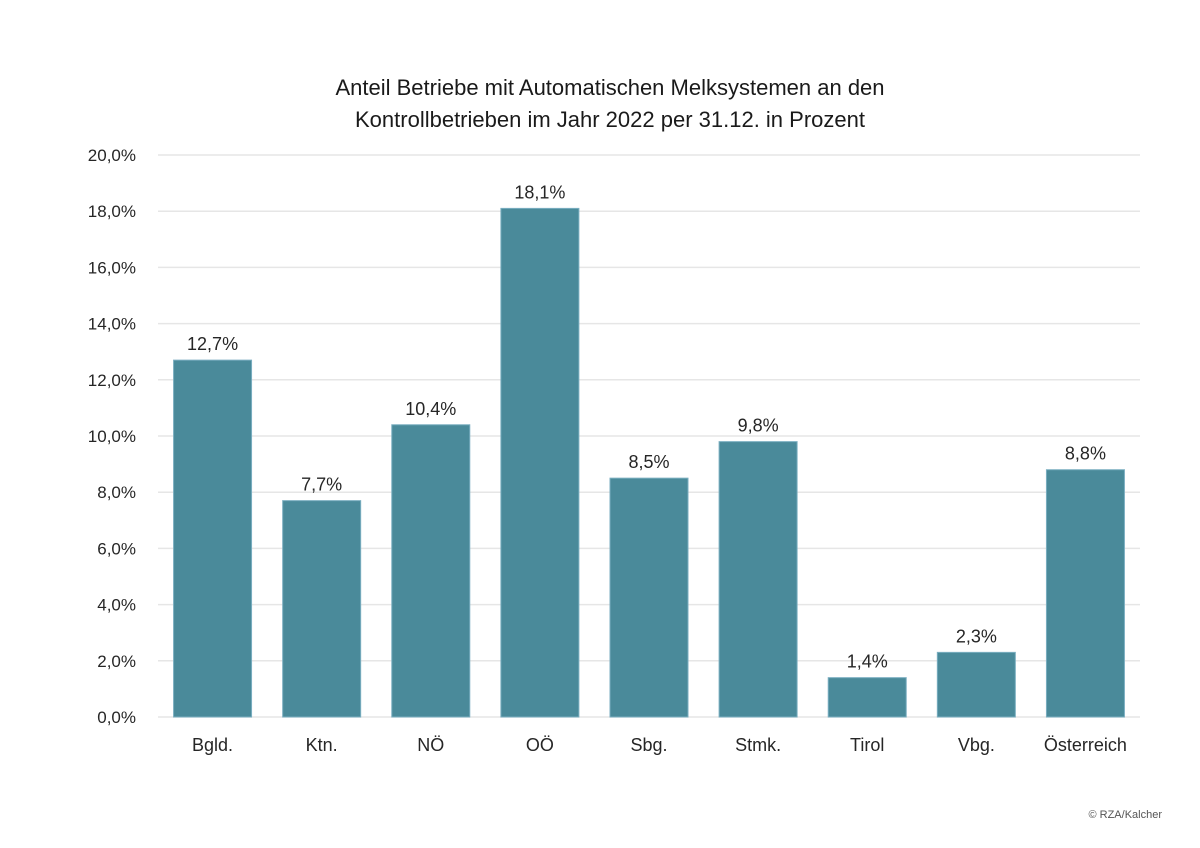 The image size is (1200, 848). Describe the element at coordinates (539, 192) in the screenshot. I see `data-label: 18,1%` at that location.